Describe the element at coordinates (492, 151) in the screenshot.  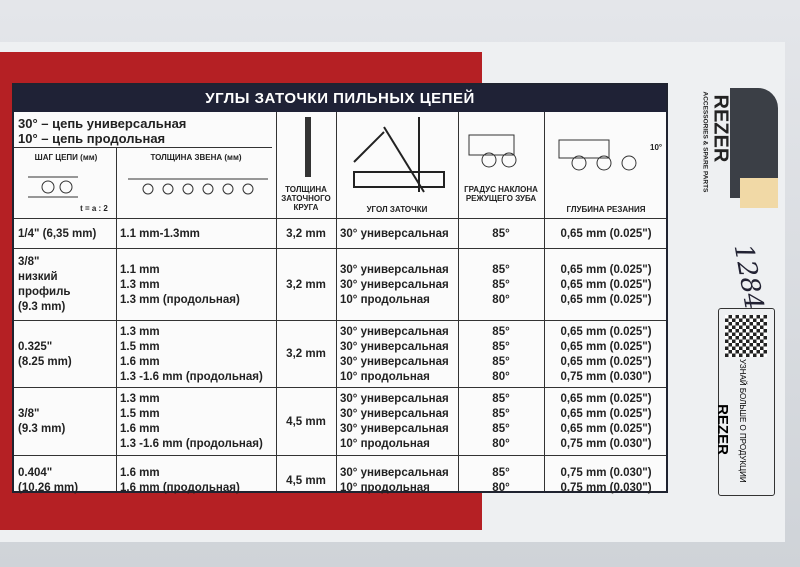
I see `tooth-diagram-icon` at that location.